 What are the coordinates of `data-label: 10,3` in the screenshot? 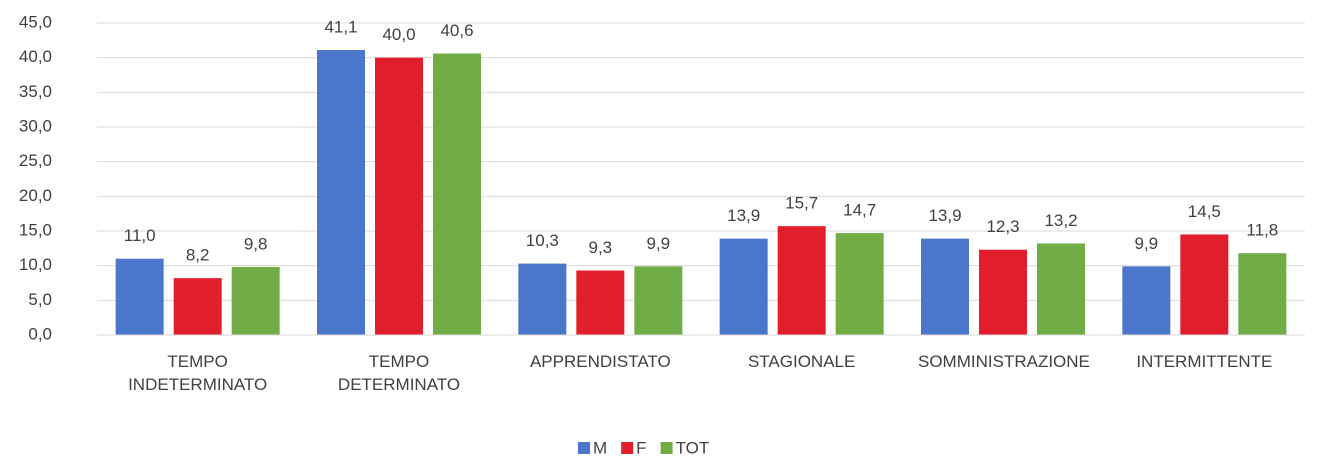 It's located at (542, 240).